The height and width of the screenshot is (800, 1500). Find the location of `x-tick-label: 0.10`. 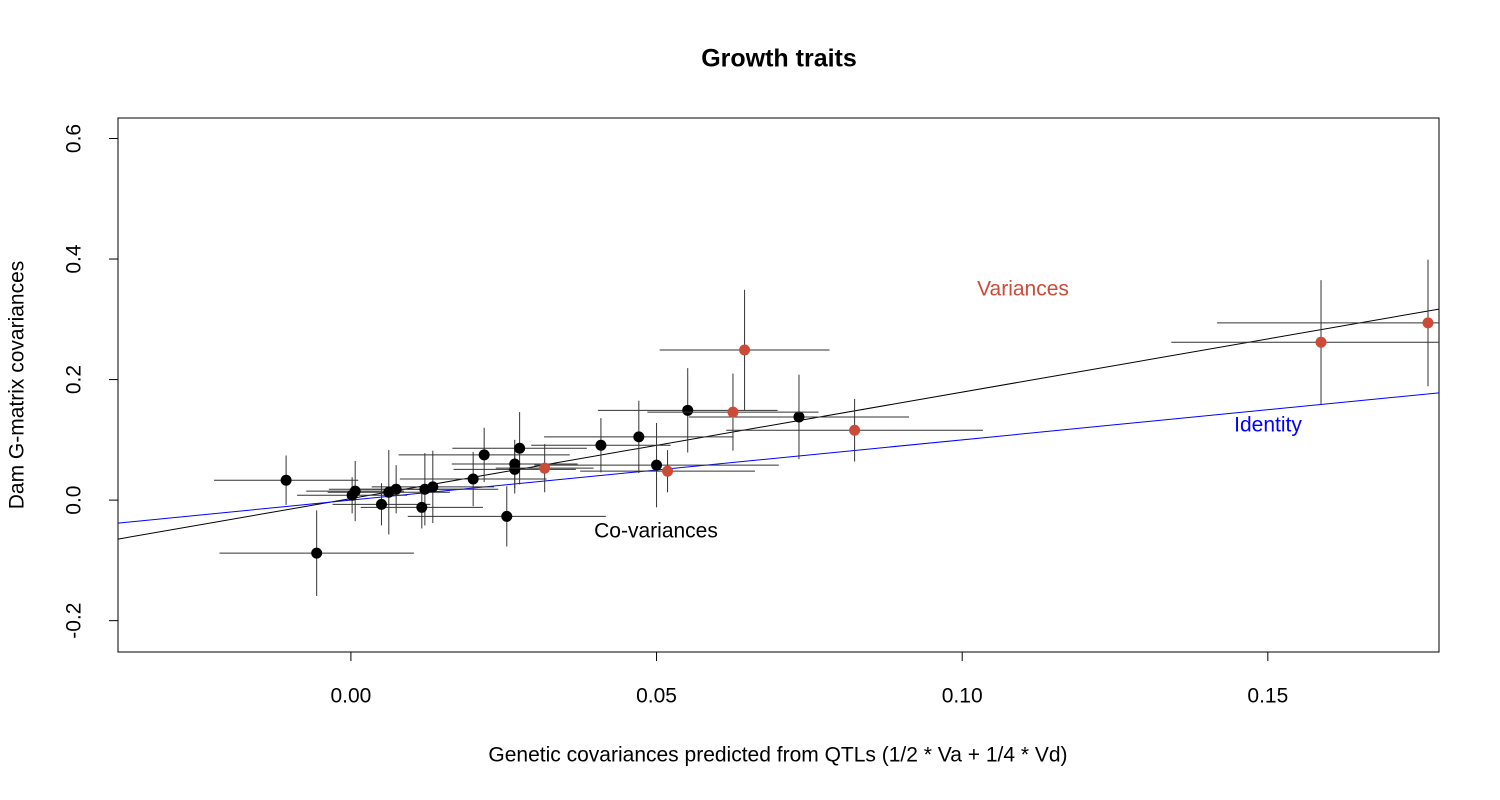

x-tick-label: 0.10 is located at coordinates (962, 696).